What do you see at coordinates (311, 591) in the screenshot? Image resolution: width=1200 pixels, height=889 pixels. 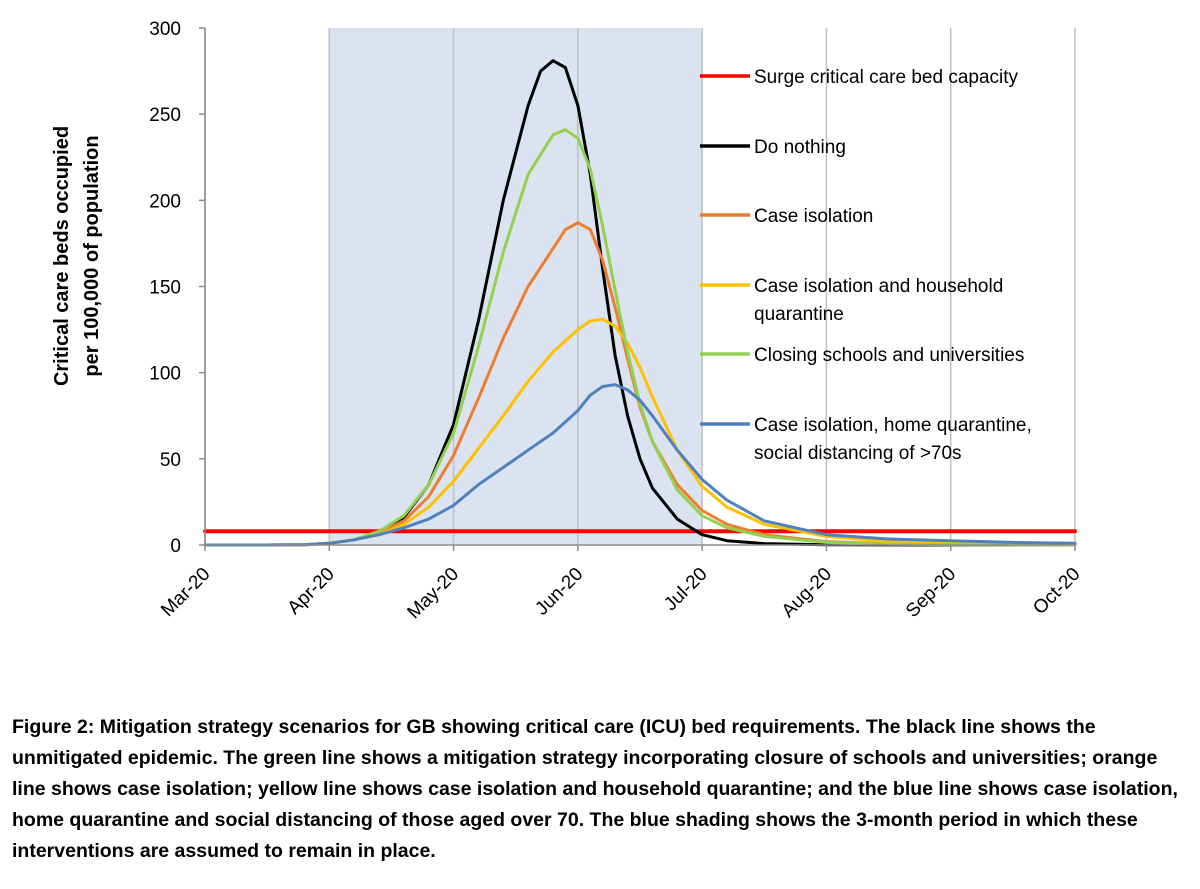 I see `x-tick-label: Apr-20` at bounding box center [311, 591].